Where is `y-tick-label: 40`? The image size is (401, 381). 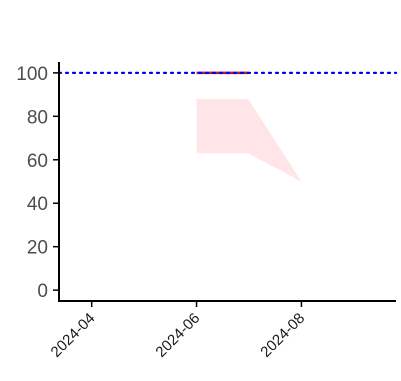
y-tick-label: 40 is located at coordinates (37, 204).